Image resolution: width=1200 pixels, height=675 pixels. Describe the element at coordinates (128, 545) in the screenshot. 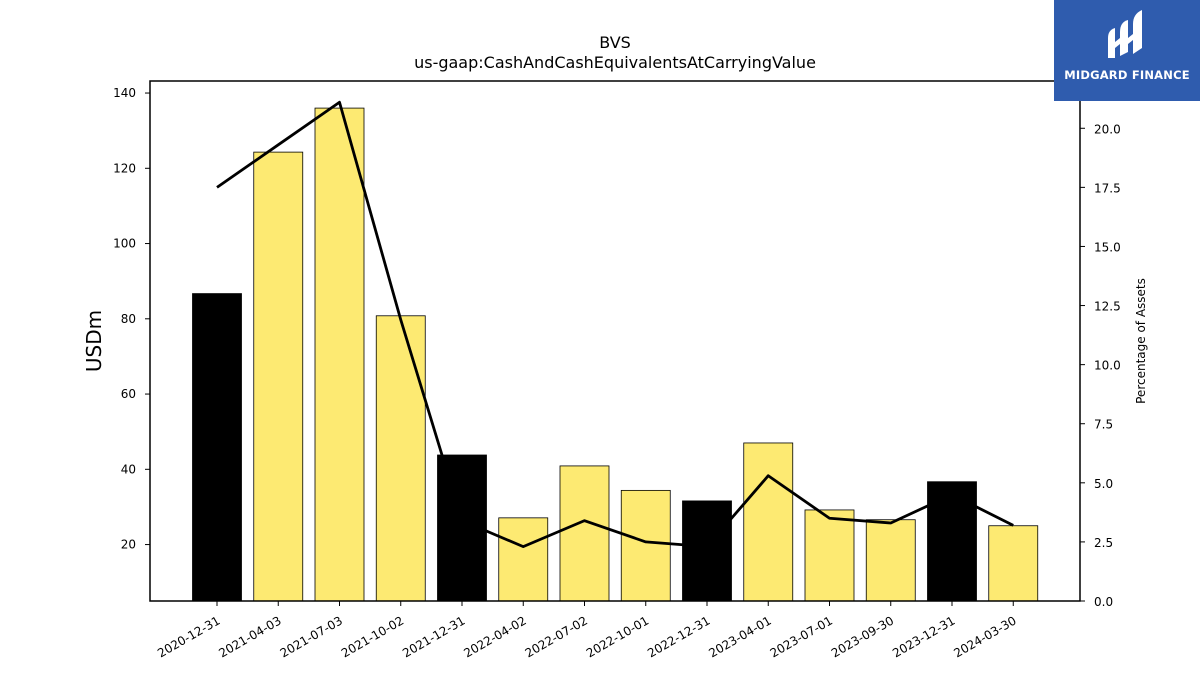

I see `y-tick-label: 20` at that location.